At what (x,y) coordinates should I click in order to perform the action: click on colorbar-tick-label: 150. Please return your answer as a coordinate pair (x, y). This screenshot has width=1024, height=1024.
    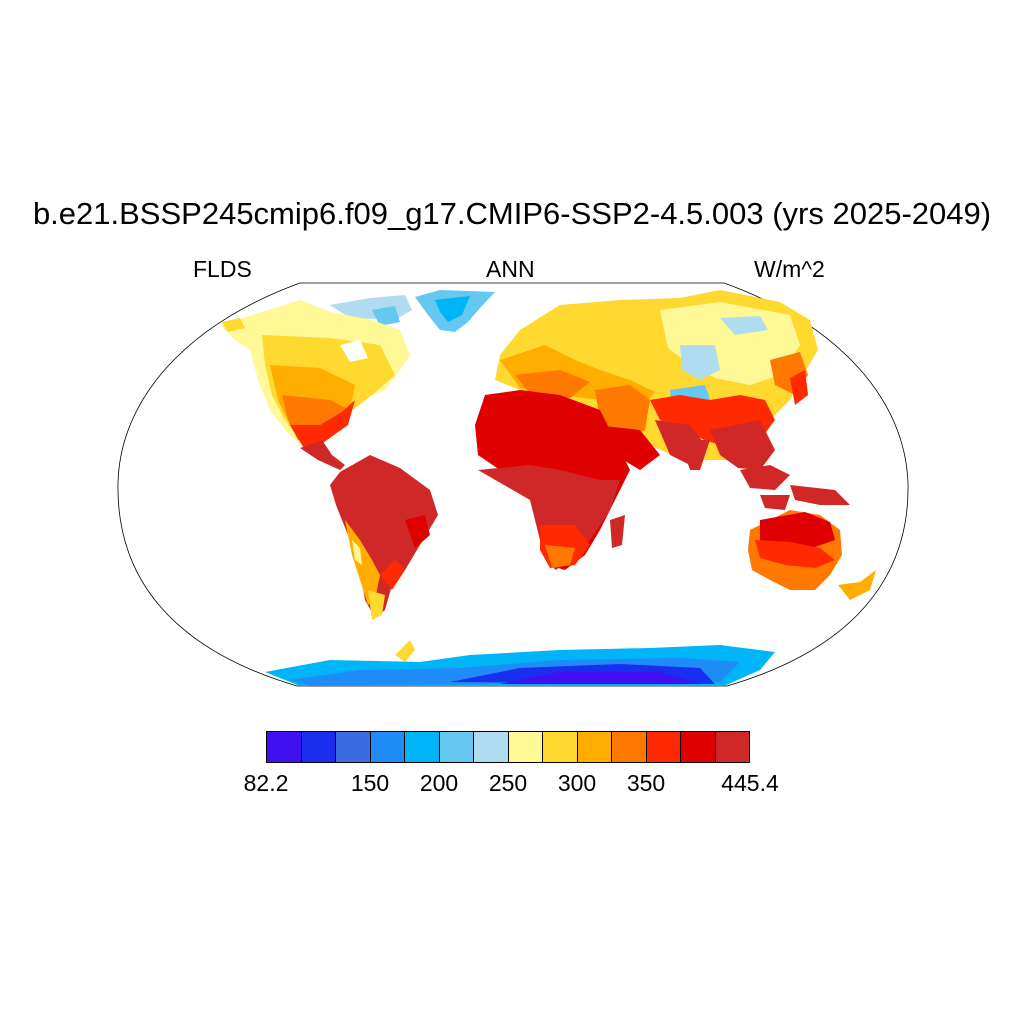
    Looking at the image, I should click on (370, 783).